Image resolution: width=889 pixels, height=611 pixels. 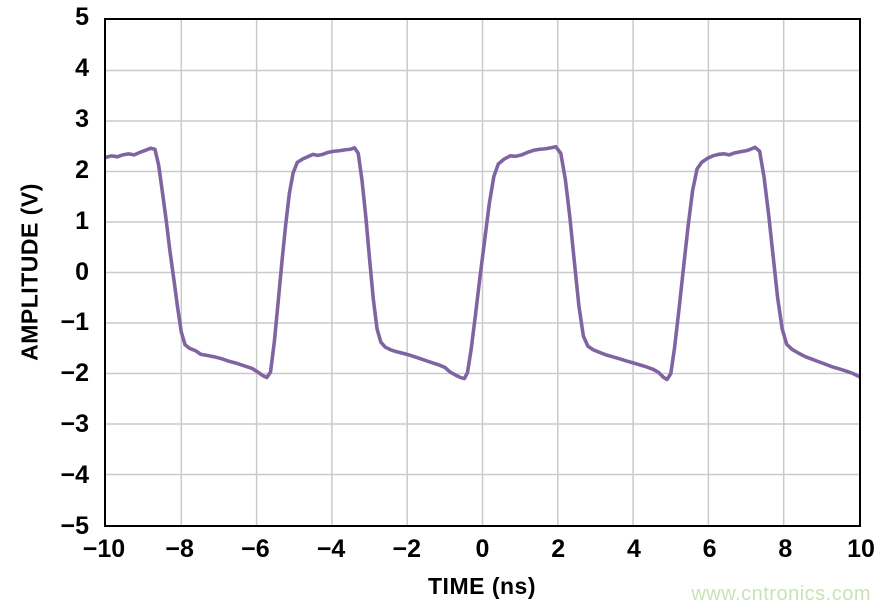 I want to click on x-axis-tick-labels: −10 −8 −6 −4 −2 0 2 4 6 8 10, so click(x=444, y=550).